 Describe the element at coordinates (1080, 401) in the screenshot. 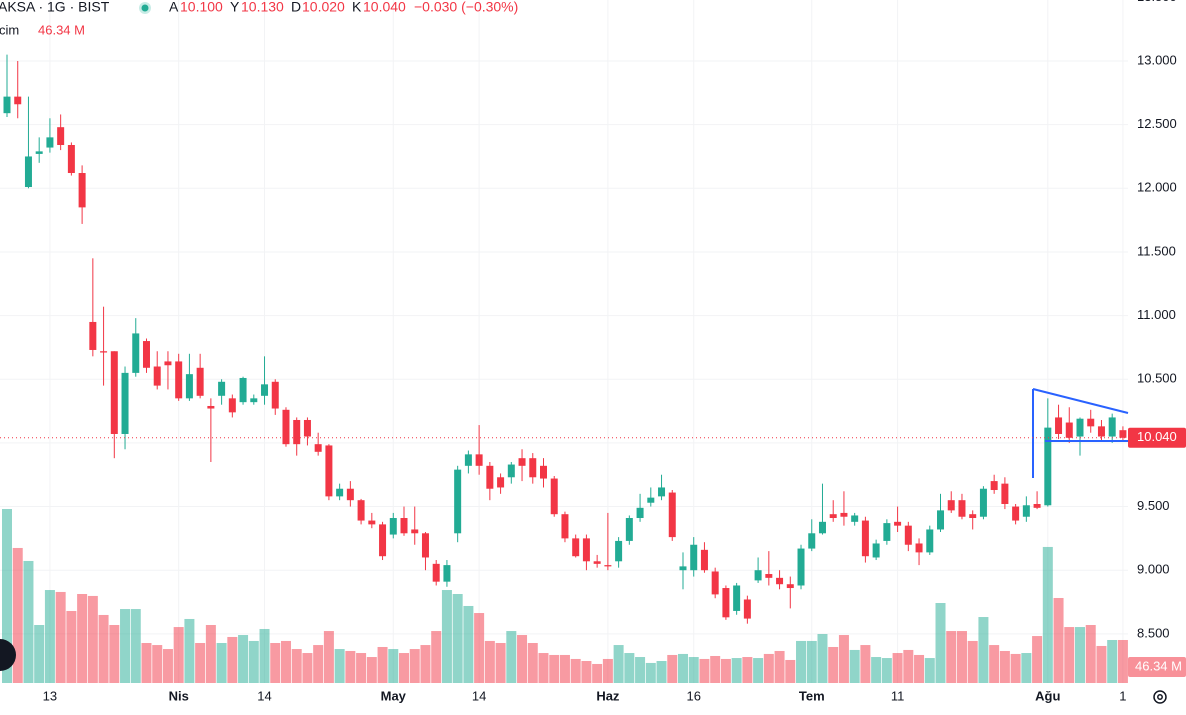

I see `pennant-upper` at that location.